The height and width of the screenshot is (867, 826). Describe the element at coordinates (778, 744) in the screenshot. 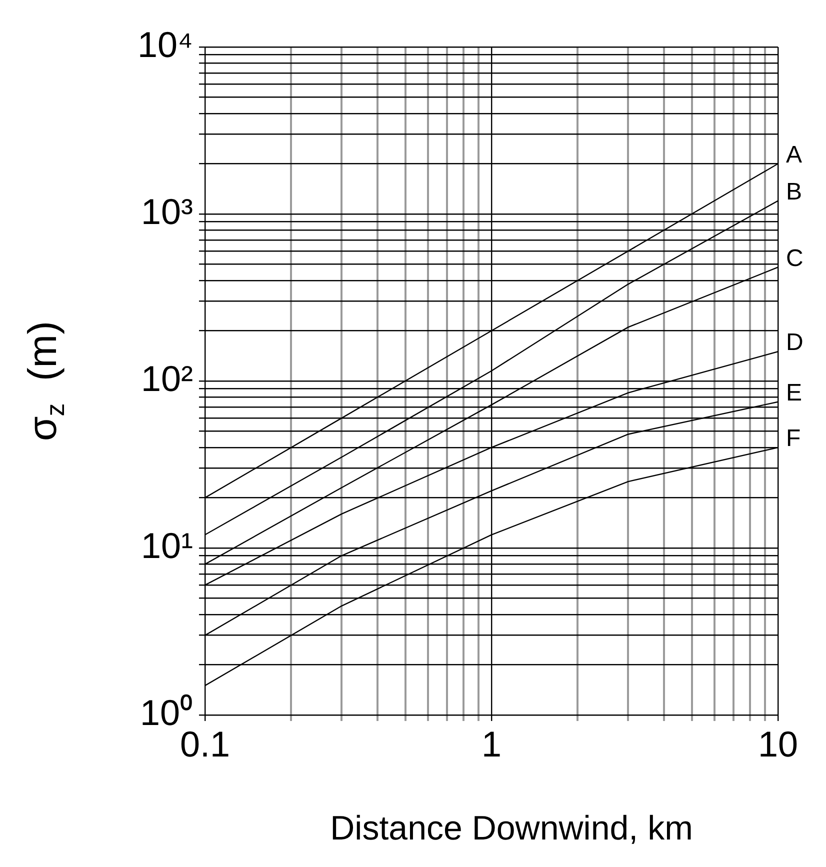

I see `x-tick-label: 10` at that location.